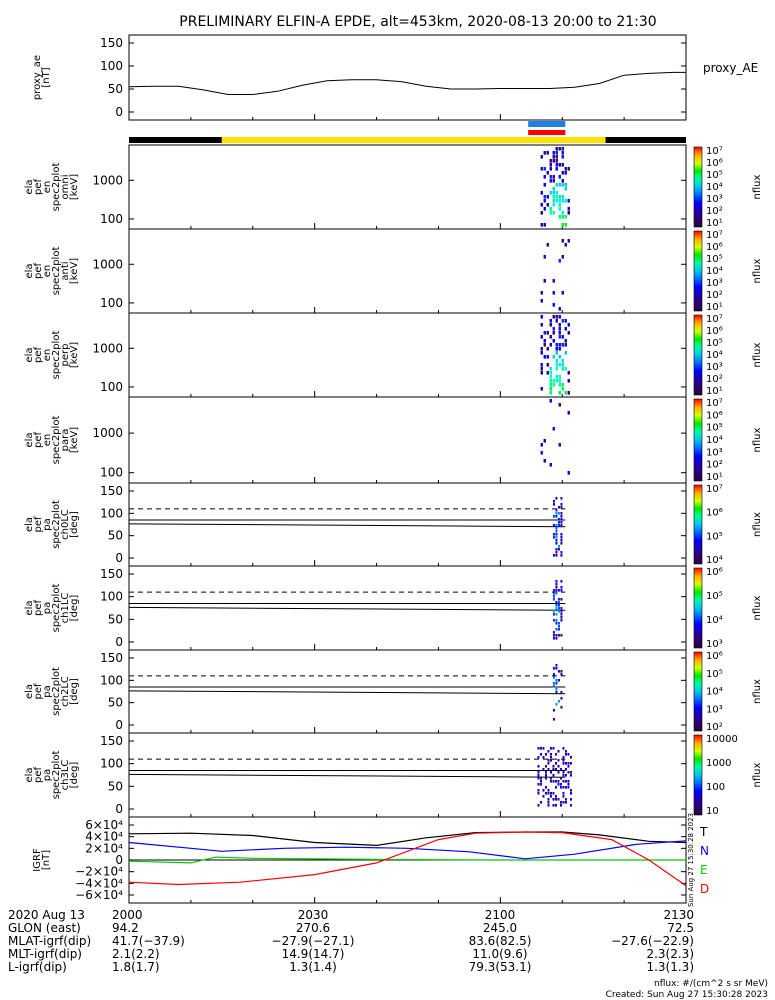 This screenshot has height=1000, width=775. I want to click on panel-frame-perp, so click(407, 355).